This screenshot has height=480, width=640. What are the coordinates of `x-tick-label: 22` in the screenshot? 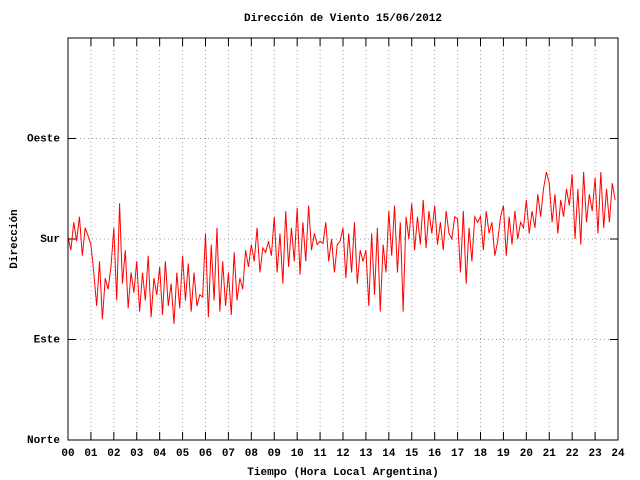 It's located at (572, 454).